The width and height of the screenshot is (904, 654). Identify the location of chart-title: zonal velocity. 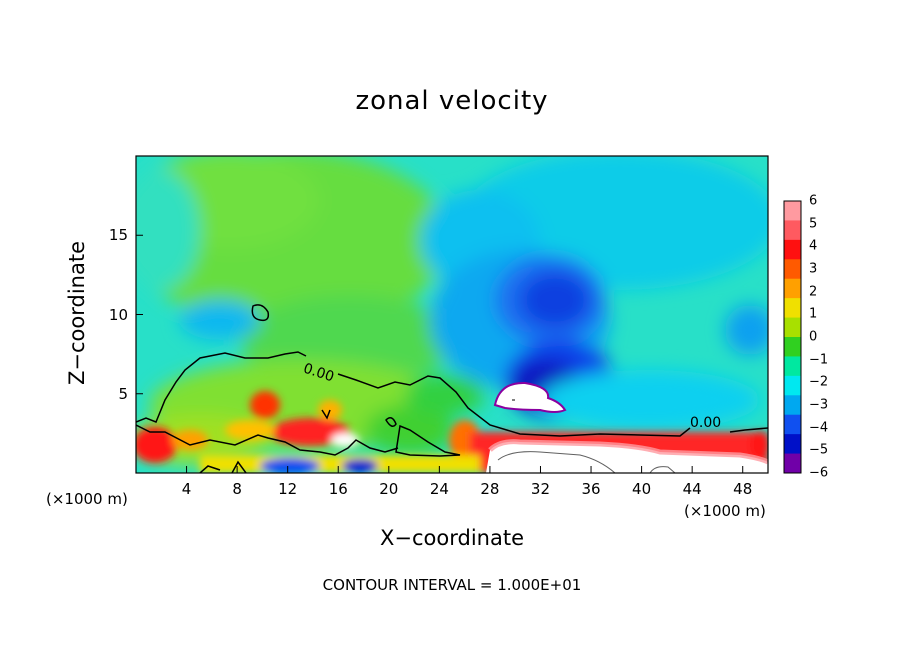
(452, 101).